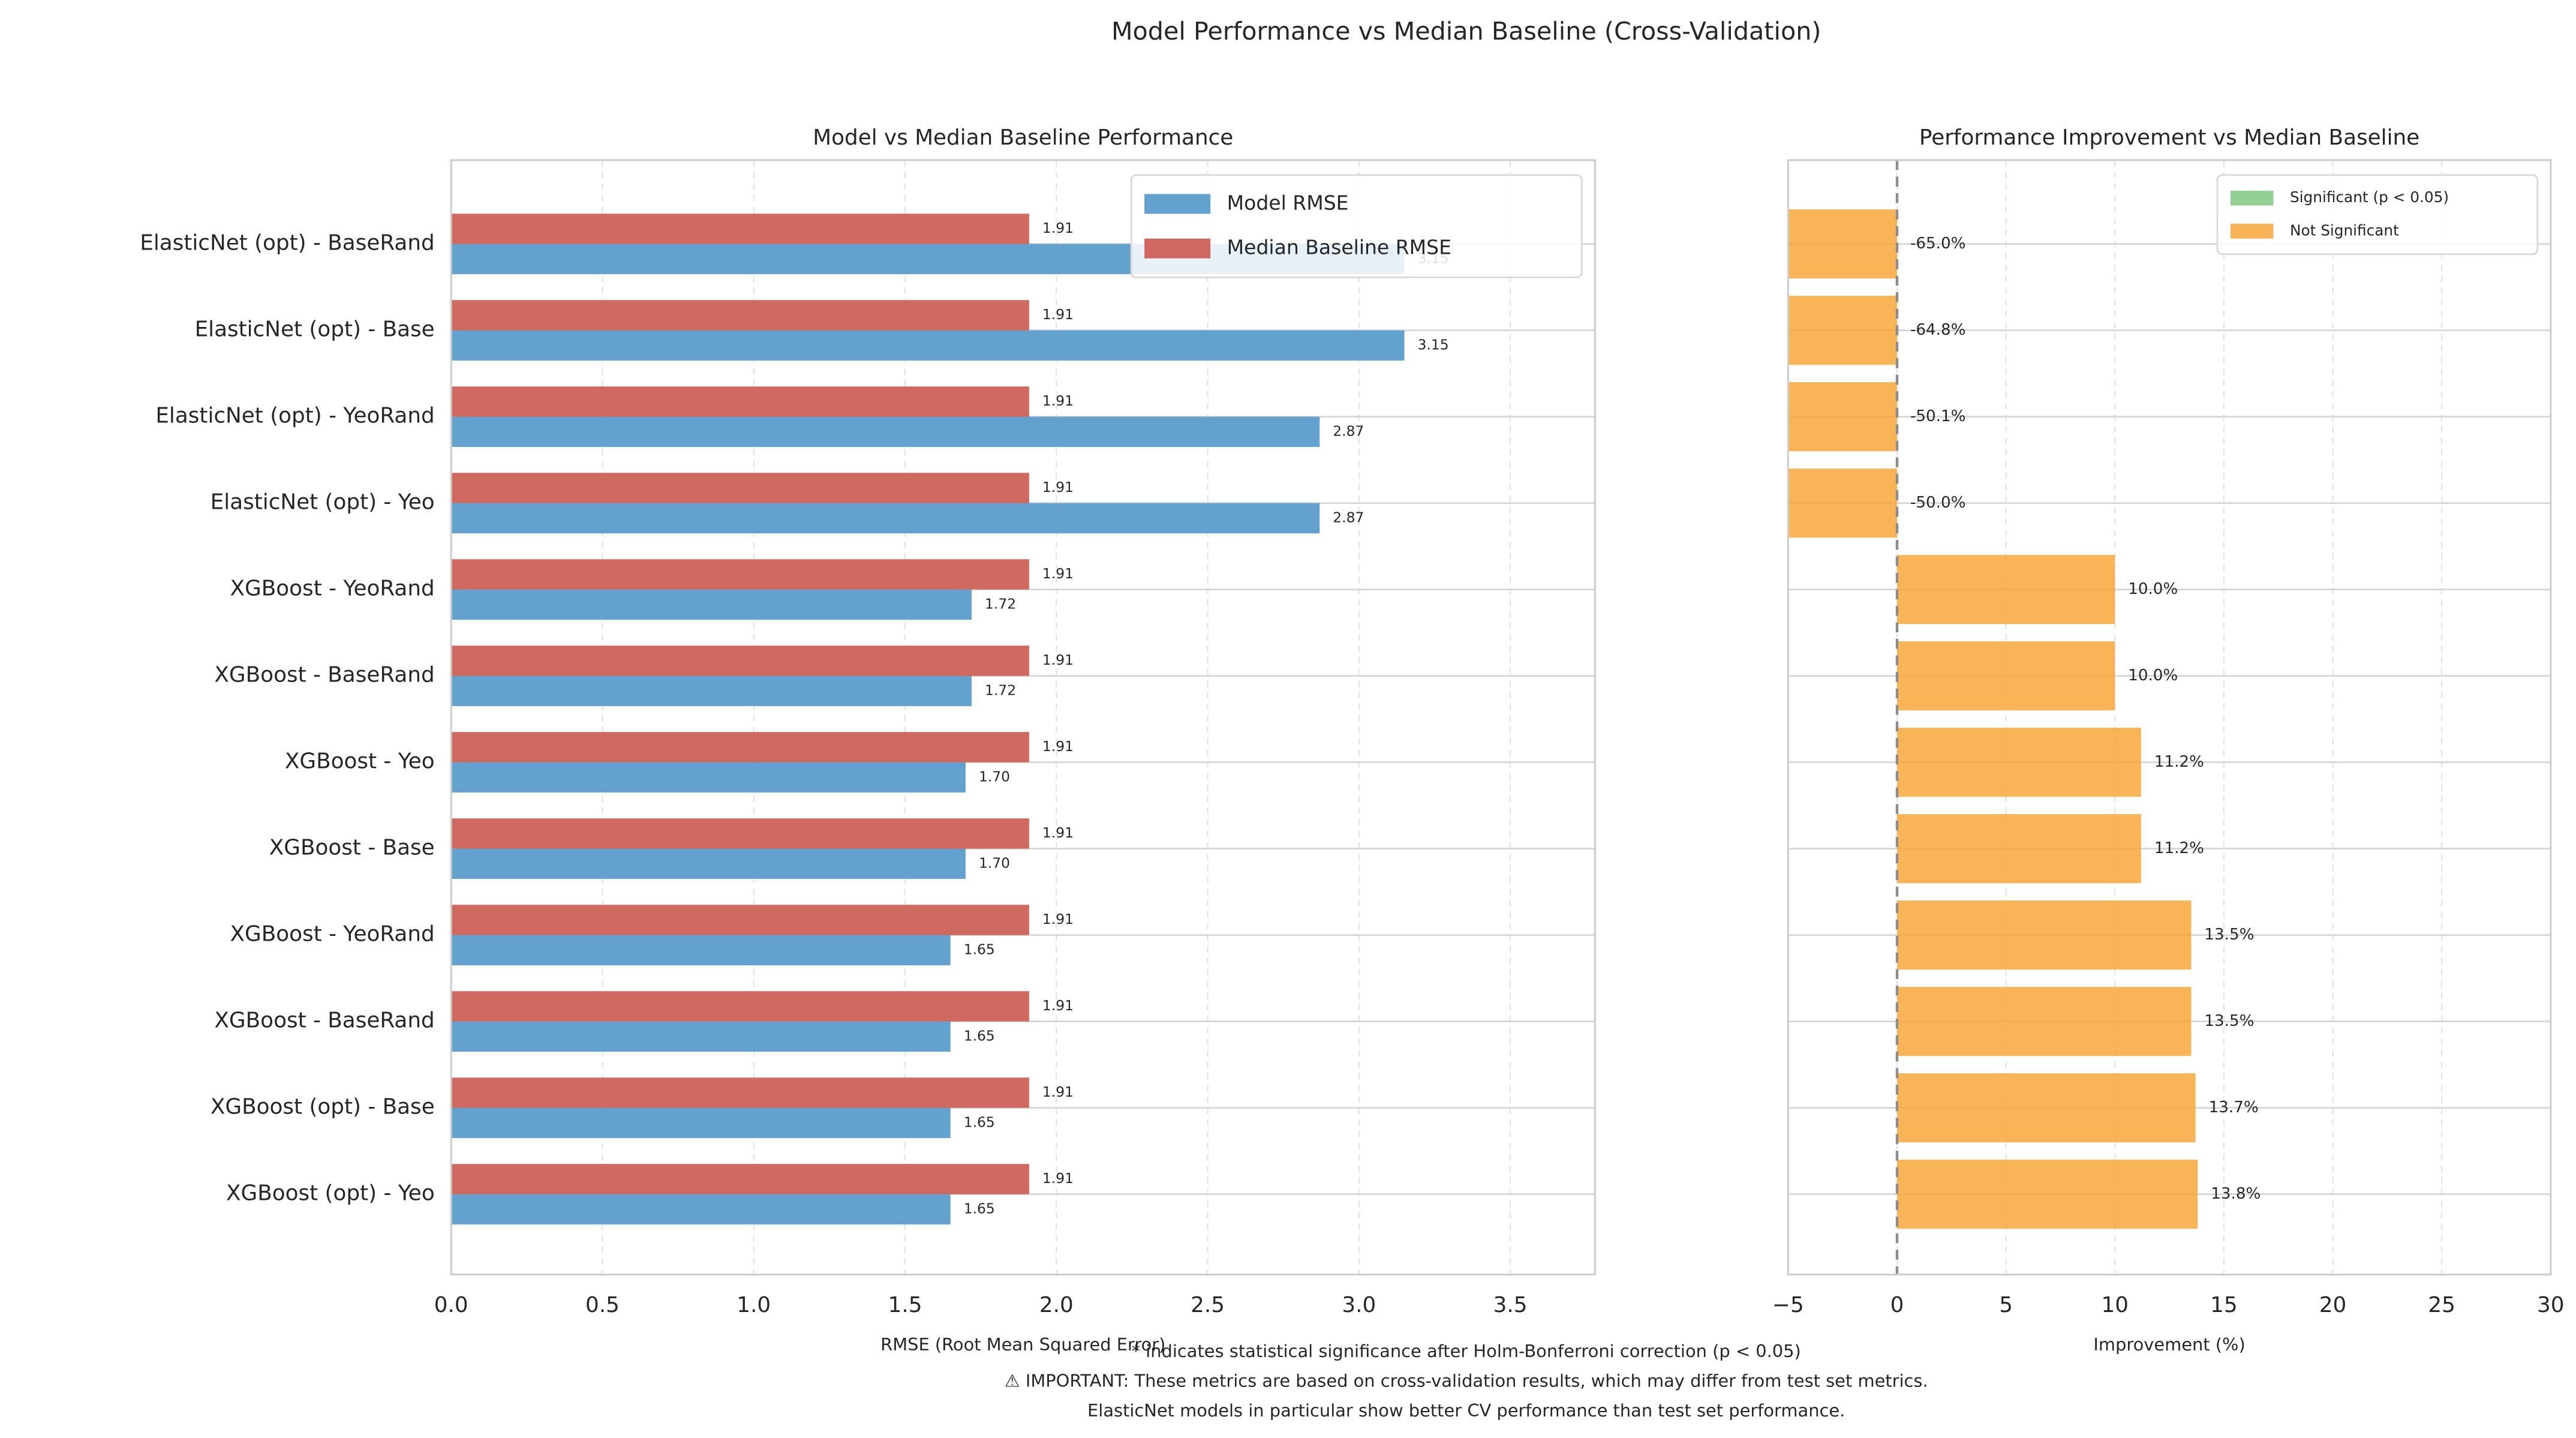 Image resolution: width=2576 pixels, height=1438 pixels. I want to click on x-tick-label: 0.5, so click(602, 1305).